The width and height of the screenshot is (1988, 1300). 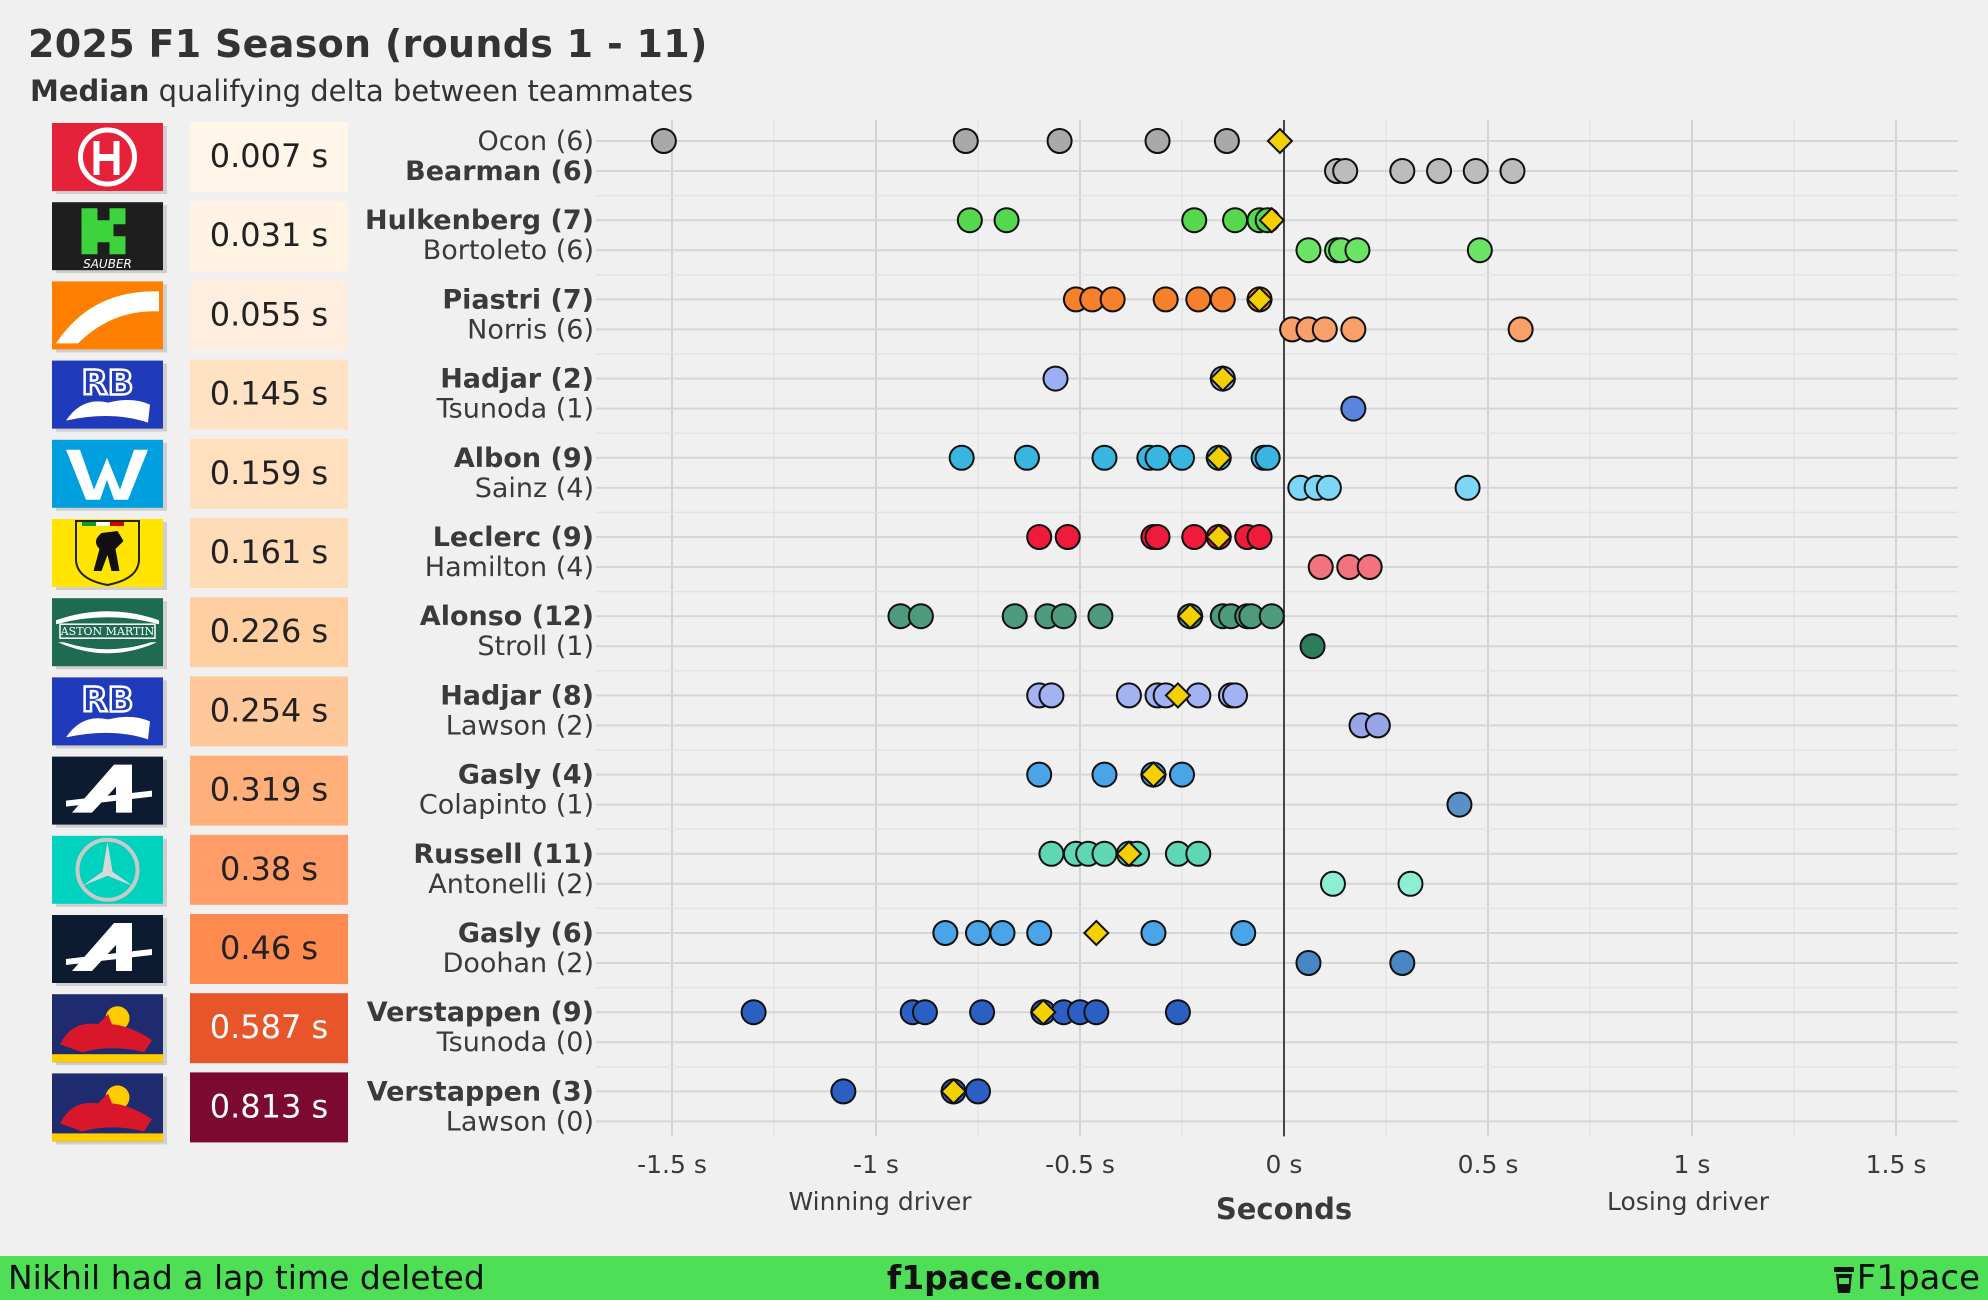 I want to click on median-label: 0.46 s, so click(x=269, y=948).